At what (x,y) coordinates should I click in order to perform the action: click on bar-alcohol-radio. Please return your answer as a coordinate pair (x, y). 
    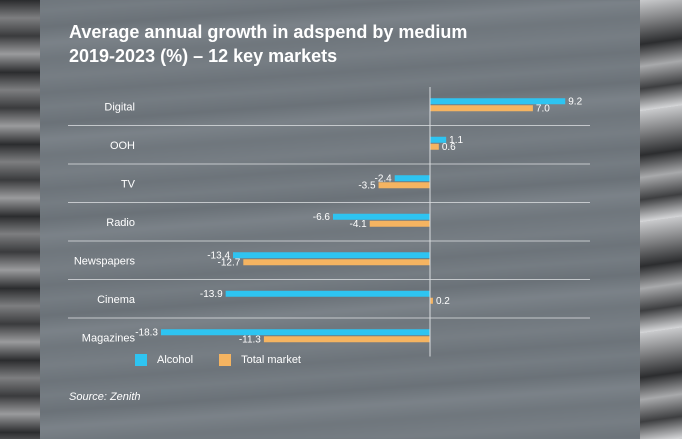
    Looking at the image, I should click on (381, 216).